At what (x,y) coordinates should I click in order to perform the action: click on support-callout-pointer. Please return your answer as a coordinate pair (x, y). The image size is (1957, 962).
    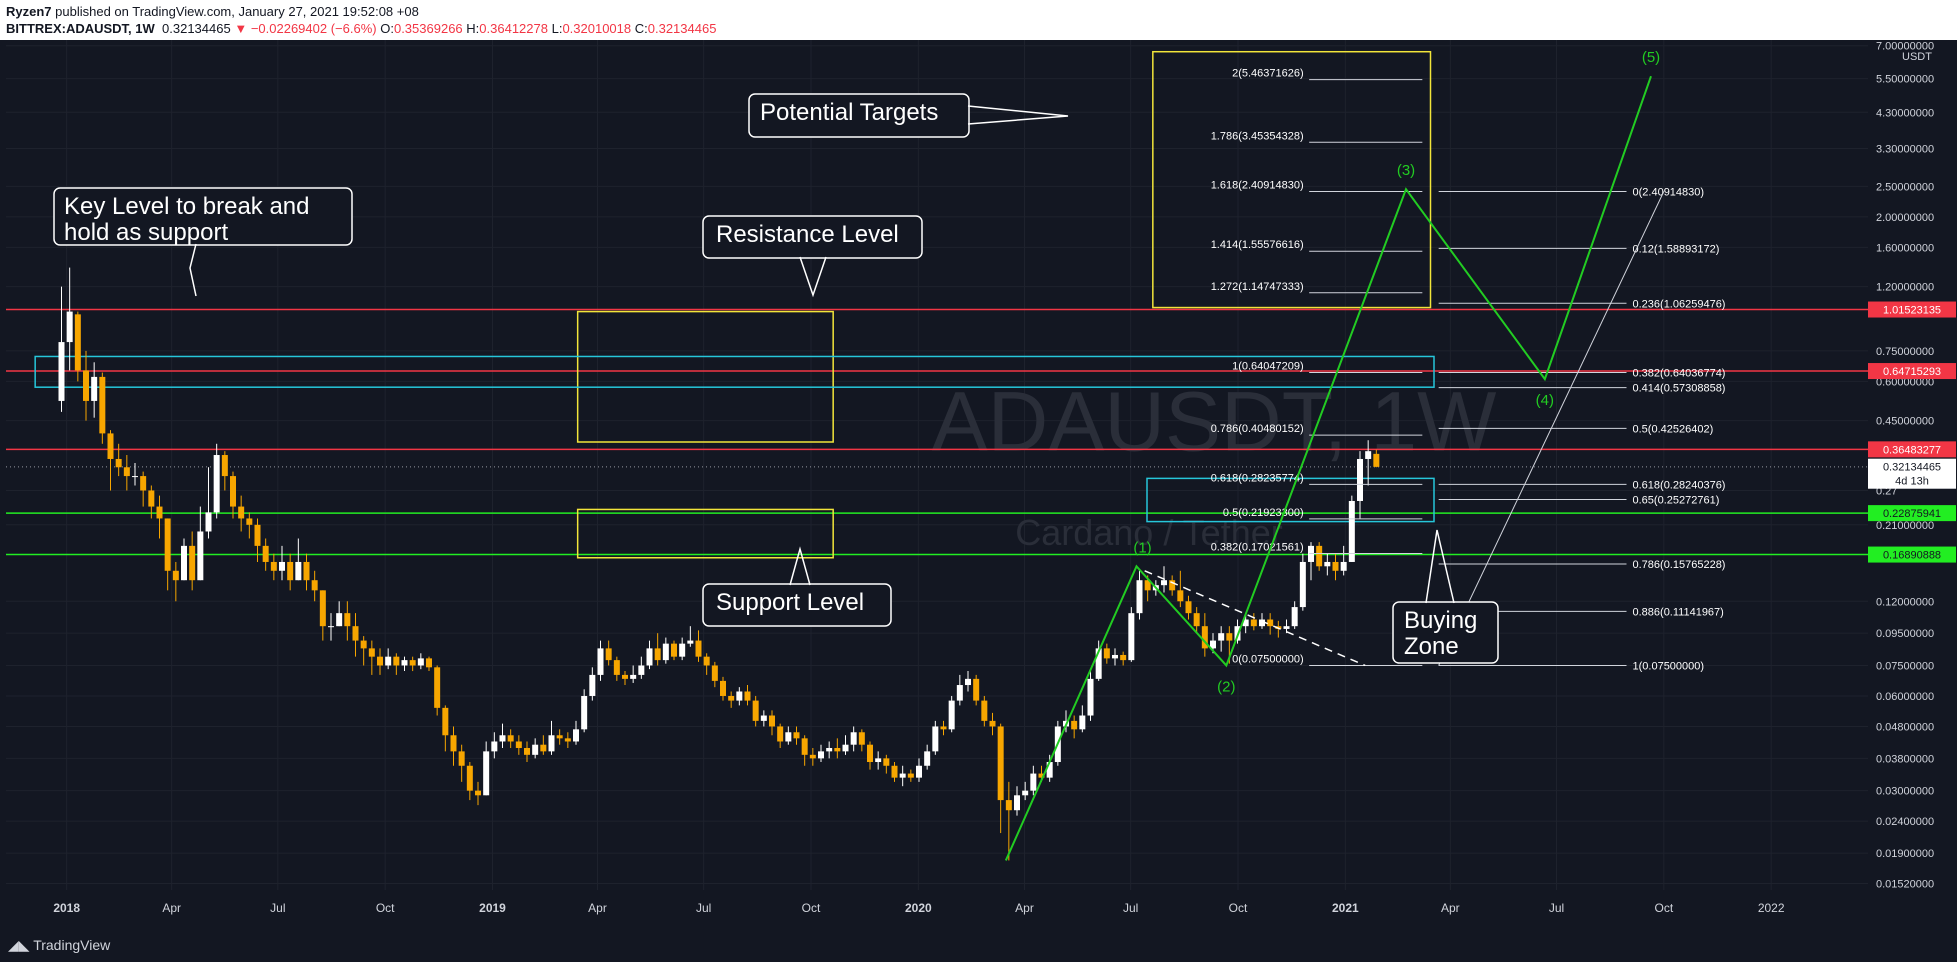
    Looking at the image, I should click on (800, 566).